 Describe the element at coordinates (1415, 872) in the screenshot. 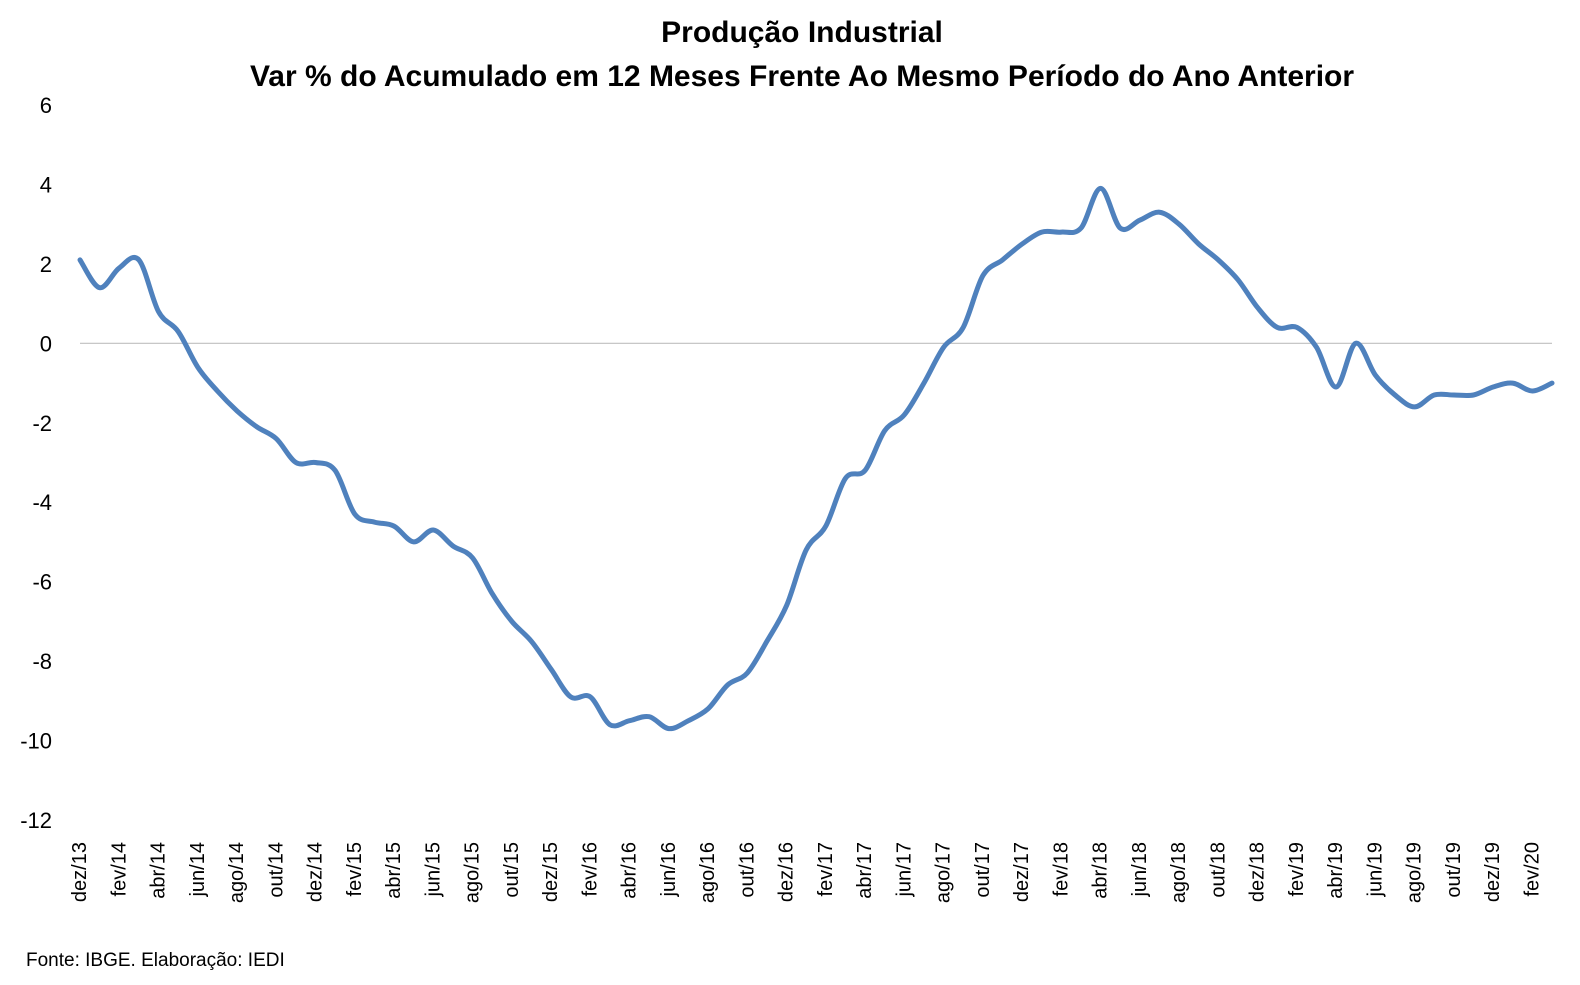

I see `x-tick-label: ago/19` at that location.